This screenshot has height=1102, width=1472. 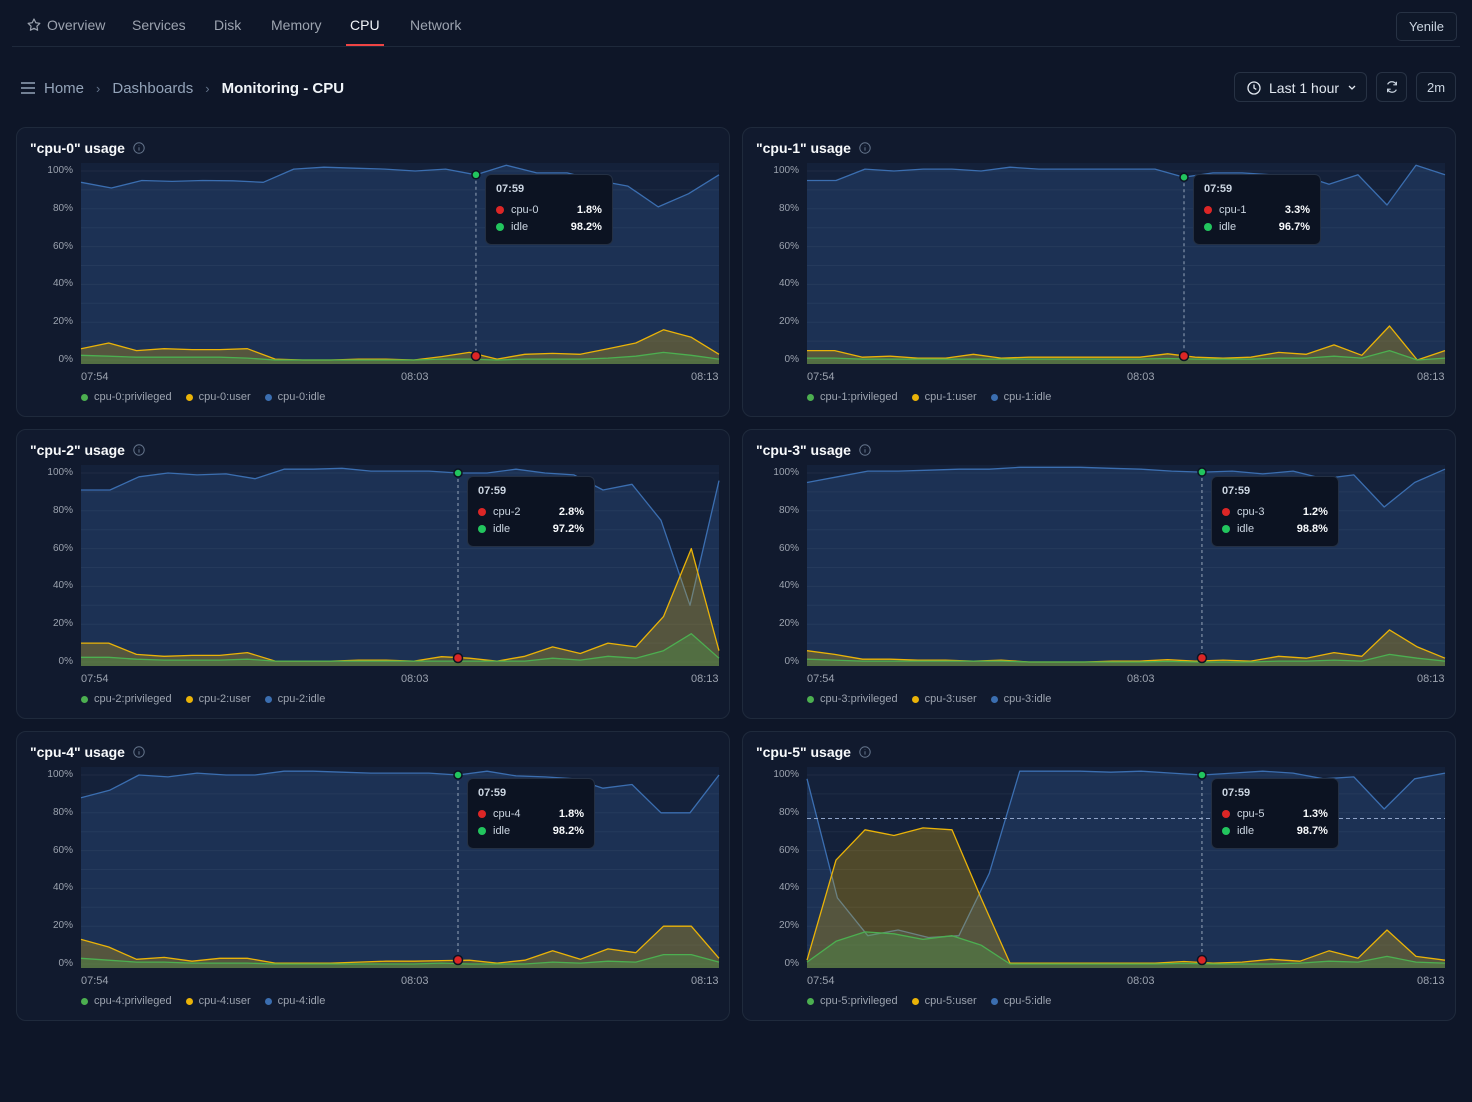 I want to click on tab-disk: Disk, so click(x=228, y=25).